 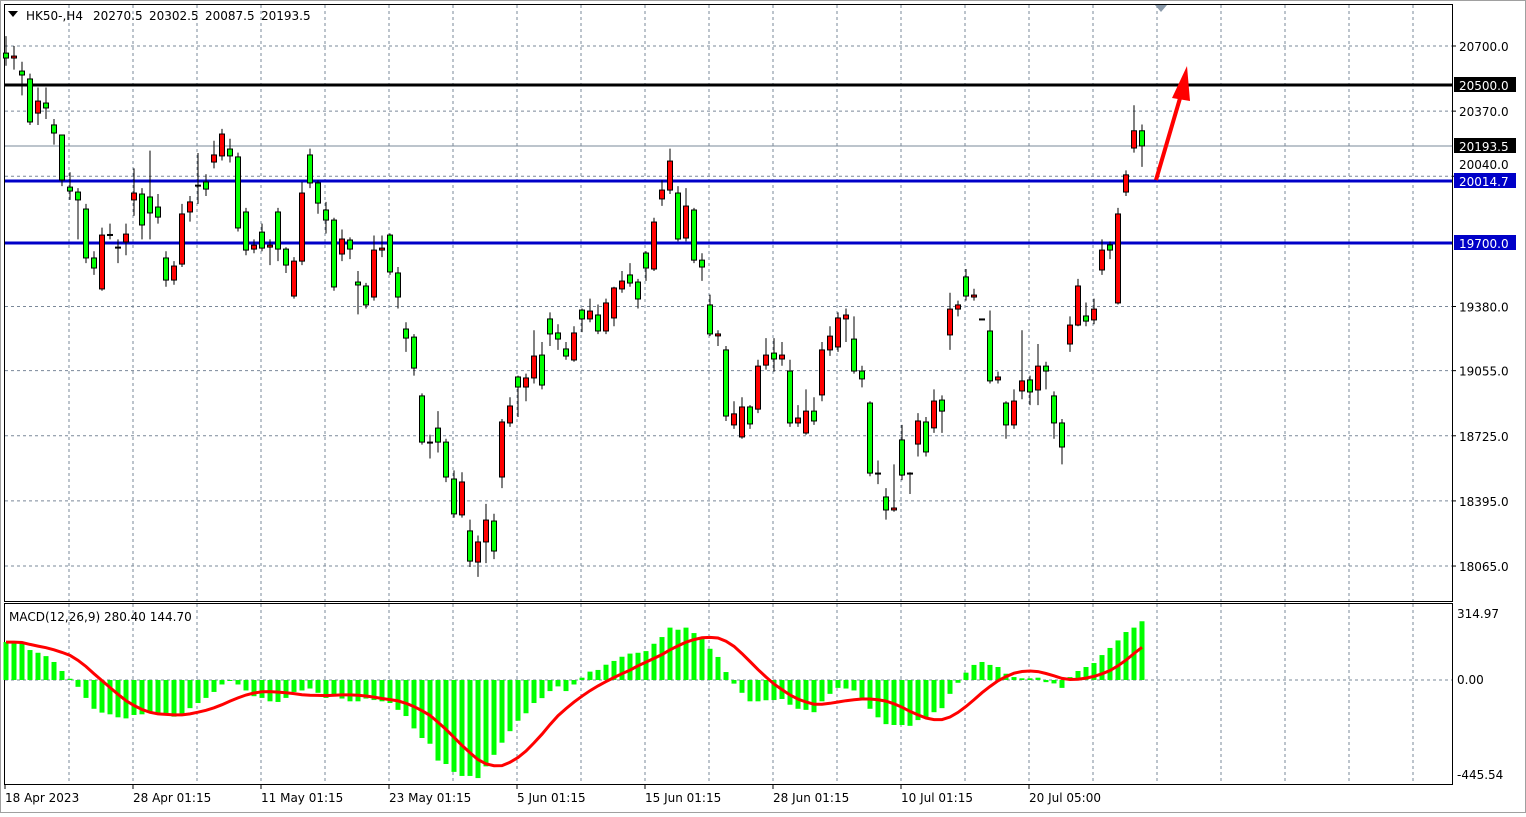 I want to click on macd-histogram, so click(x=574, y=700).